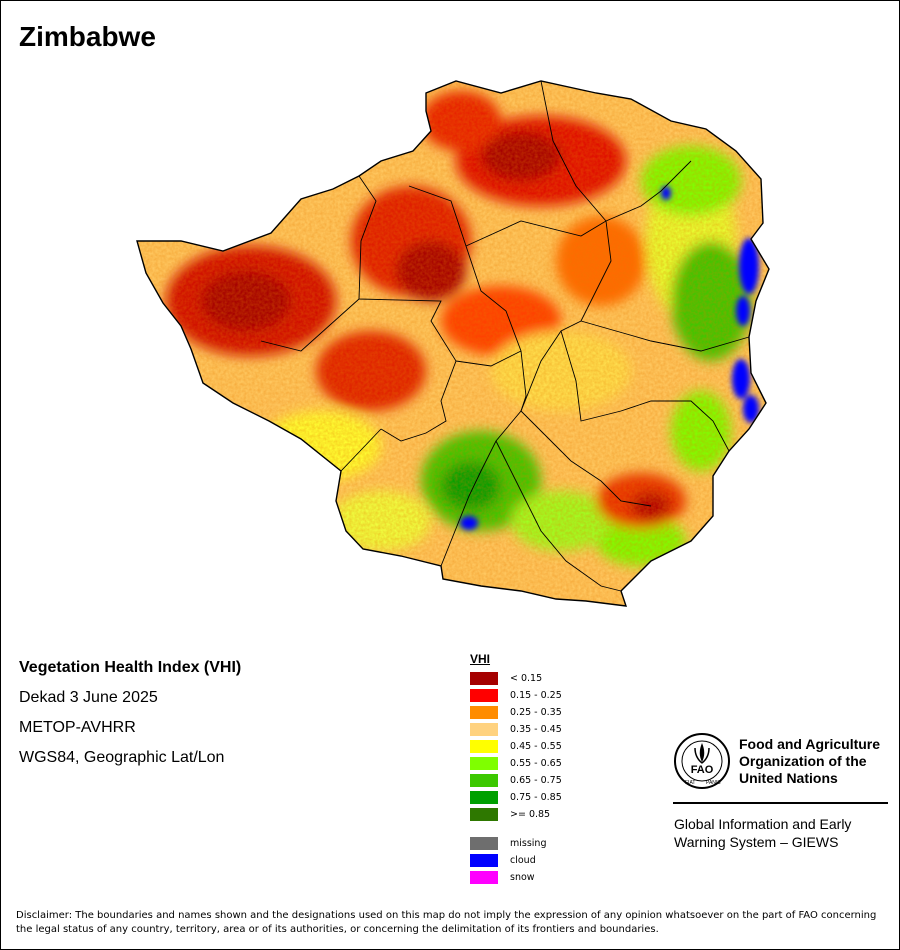 This screenshot has width=900, height=950. I want to click on legend-label: >= 0.85, so click(530, 814).